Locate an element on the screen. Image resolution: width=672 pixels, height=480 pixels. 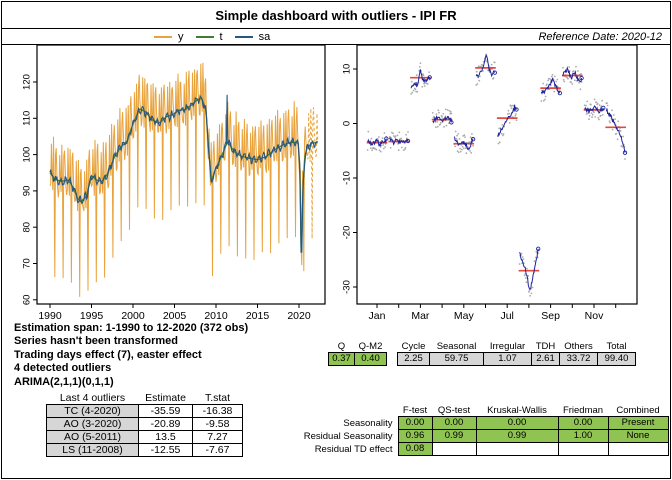
svg-text: 2015 is located at coordinates (258, 316).